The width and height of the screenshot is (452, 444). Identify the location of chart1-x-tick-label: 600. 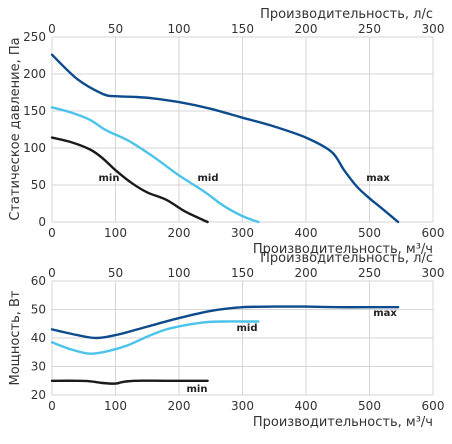
(433, 233).